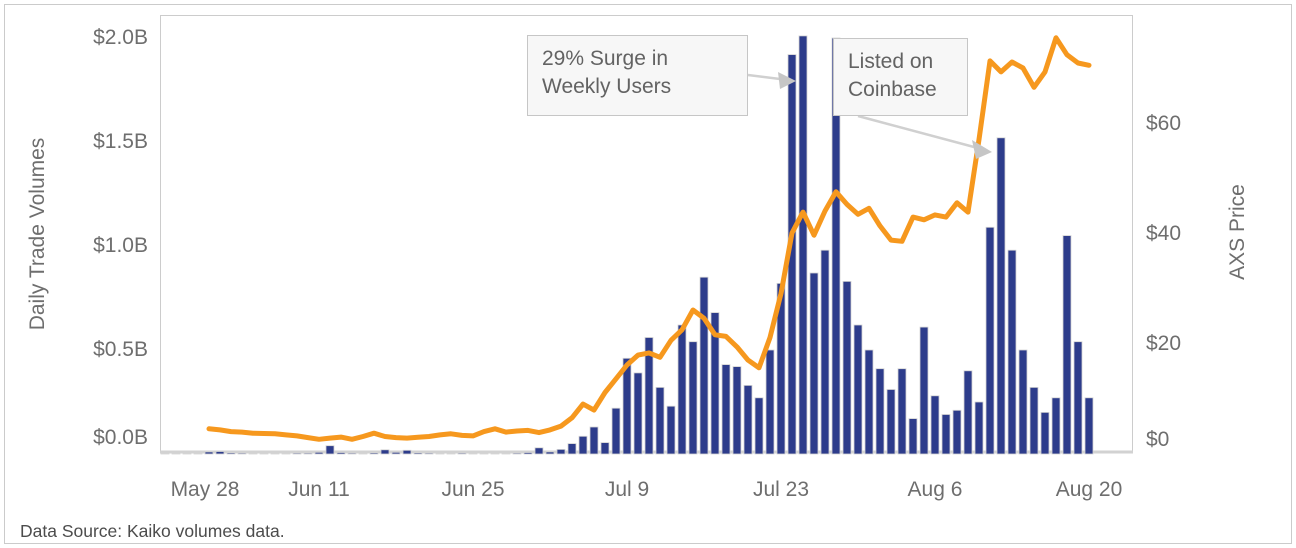  What do you see at coordinates (152, 531) in the screenshot?
I see `data-source-note: Data Source: Kaiko volumes data.` at bounding box center [152, 531].